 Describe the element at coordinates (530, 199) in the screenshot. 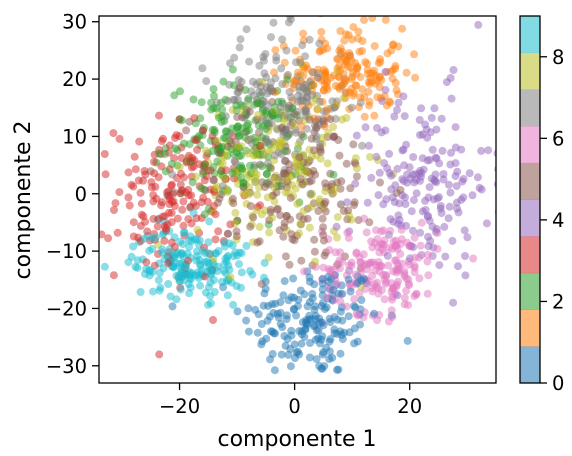

I see `colorbar` at that location.